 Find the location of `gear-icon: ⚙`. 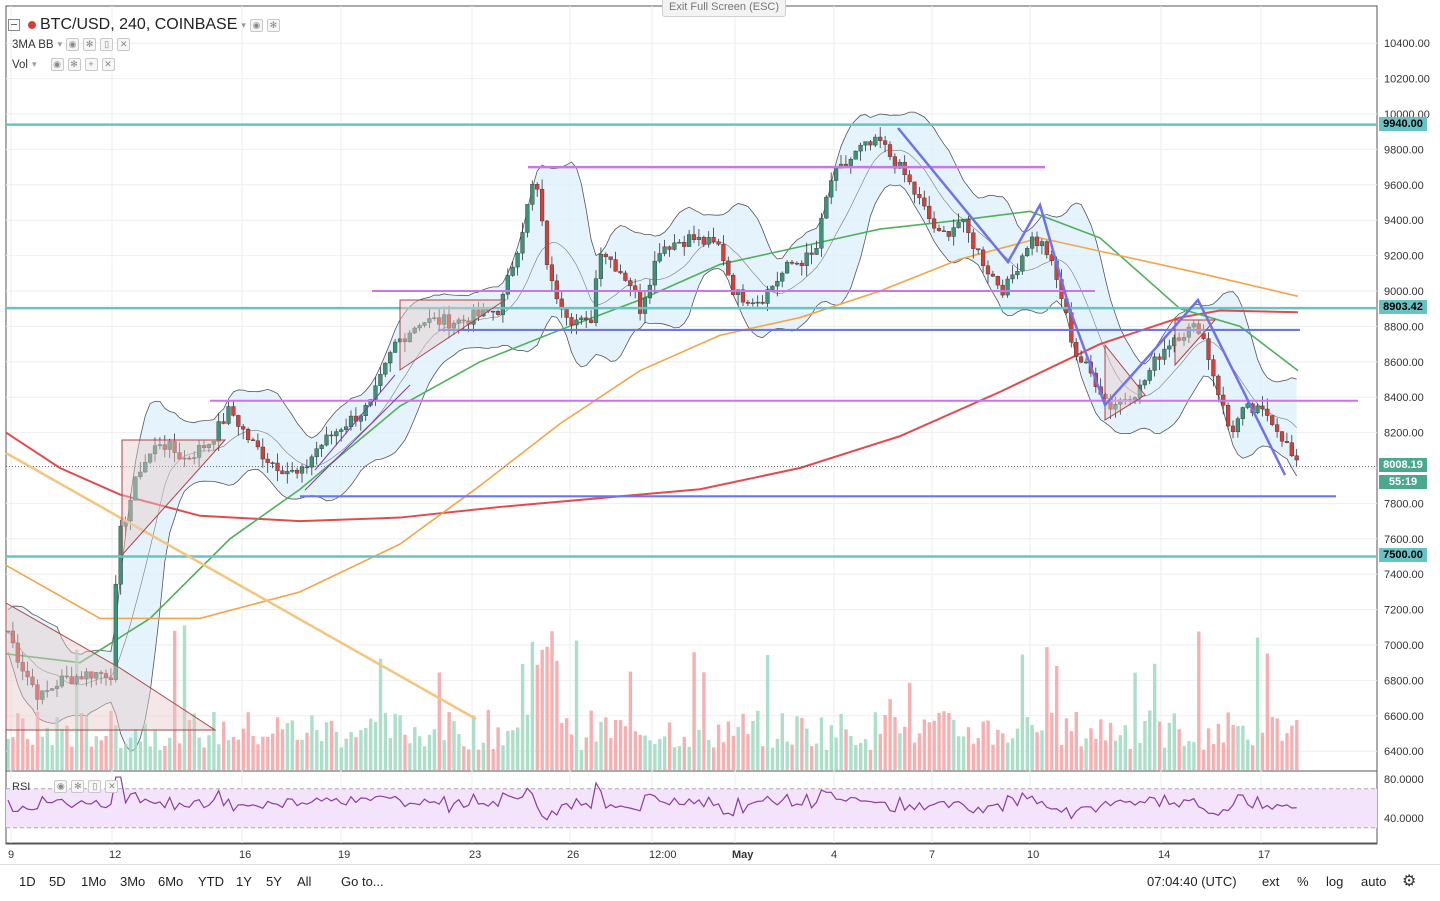

gear-icon: ⚙ is located at coordinates (1409, 881).